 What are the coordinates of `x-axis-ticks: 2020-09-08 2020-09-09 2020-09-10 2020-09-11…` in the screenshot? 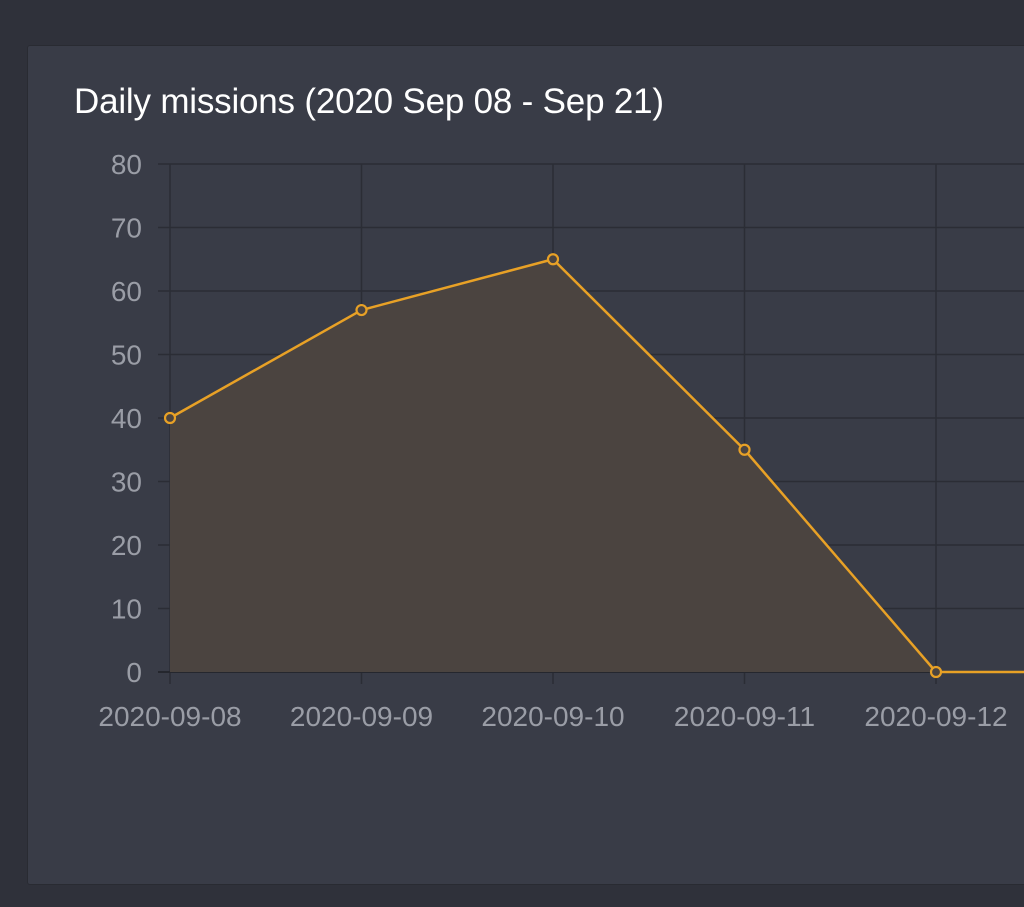 It's located at (552, 716).